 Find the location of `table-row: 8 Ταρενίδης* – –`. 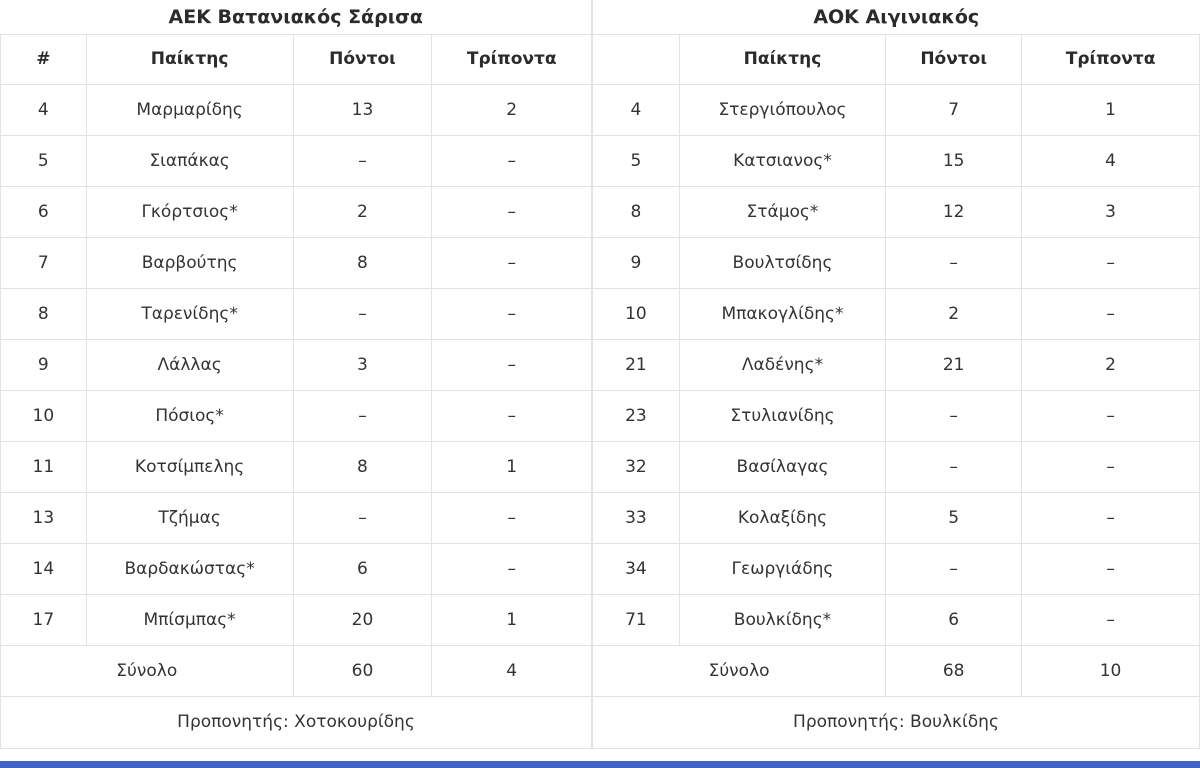

table-row: 8 Ταρενίδης* – – is located at coordinates (296, 313).